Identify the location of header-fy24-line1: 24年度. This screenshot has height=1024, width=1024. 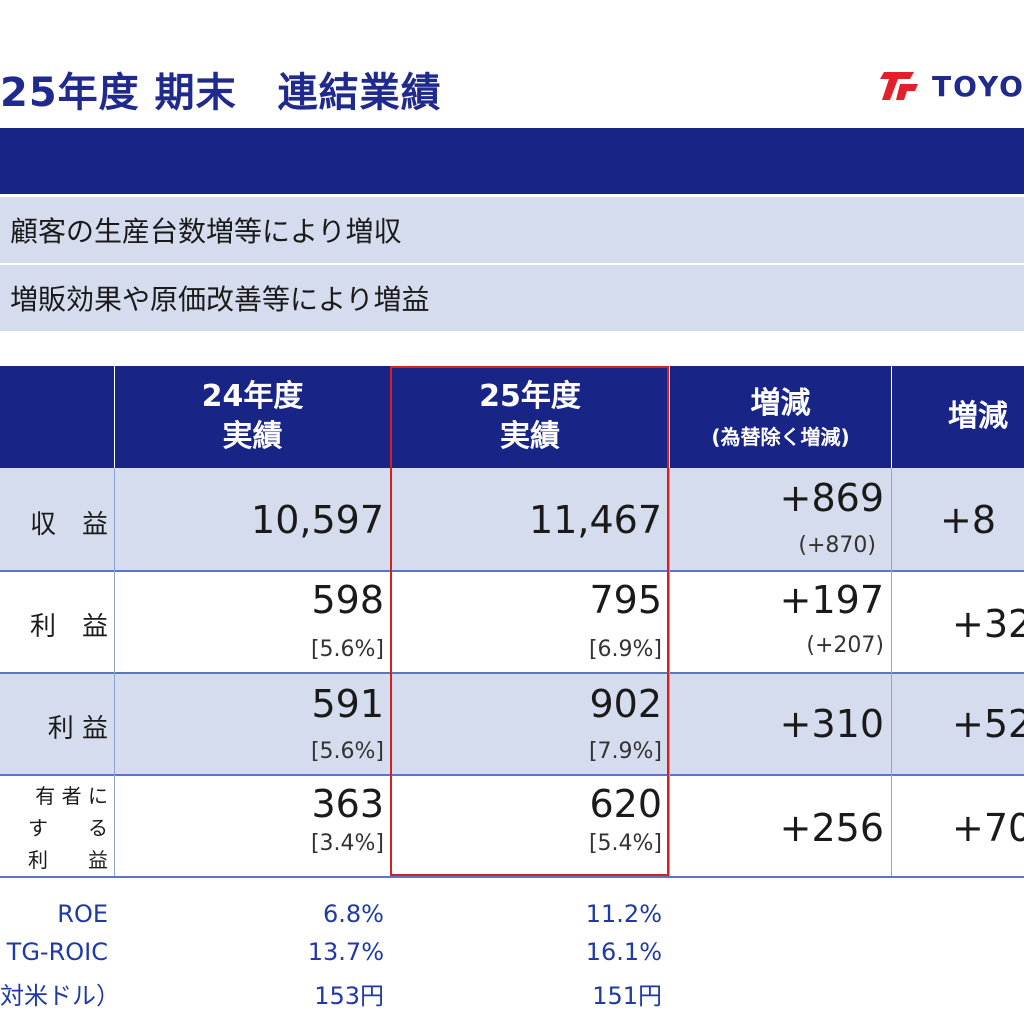
(252, 396).